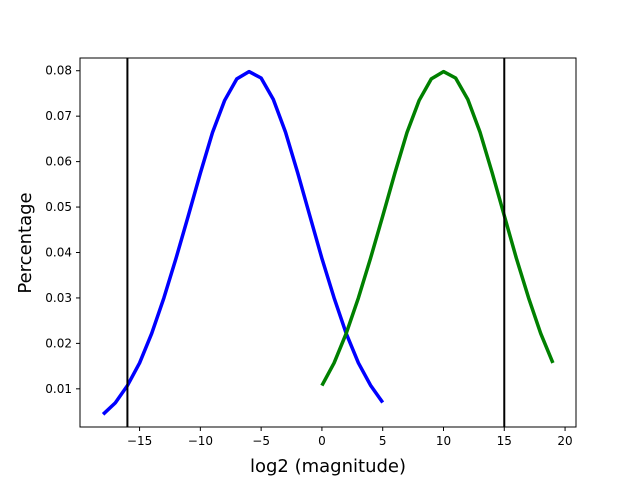  I want to click on y-tick-label: 0.03, so click(58, 298).